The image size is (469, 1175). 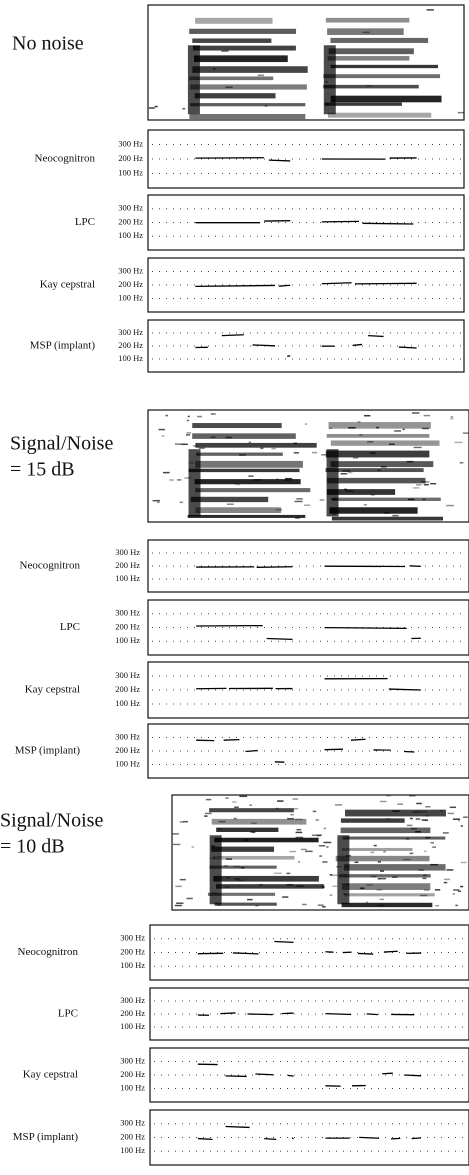 I want to click on panel-label: MSP (implant), so click(x=48, y=751).